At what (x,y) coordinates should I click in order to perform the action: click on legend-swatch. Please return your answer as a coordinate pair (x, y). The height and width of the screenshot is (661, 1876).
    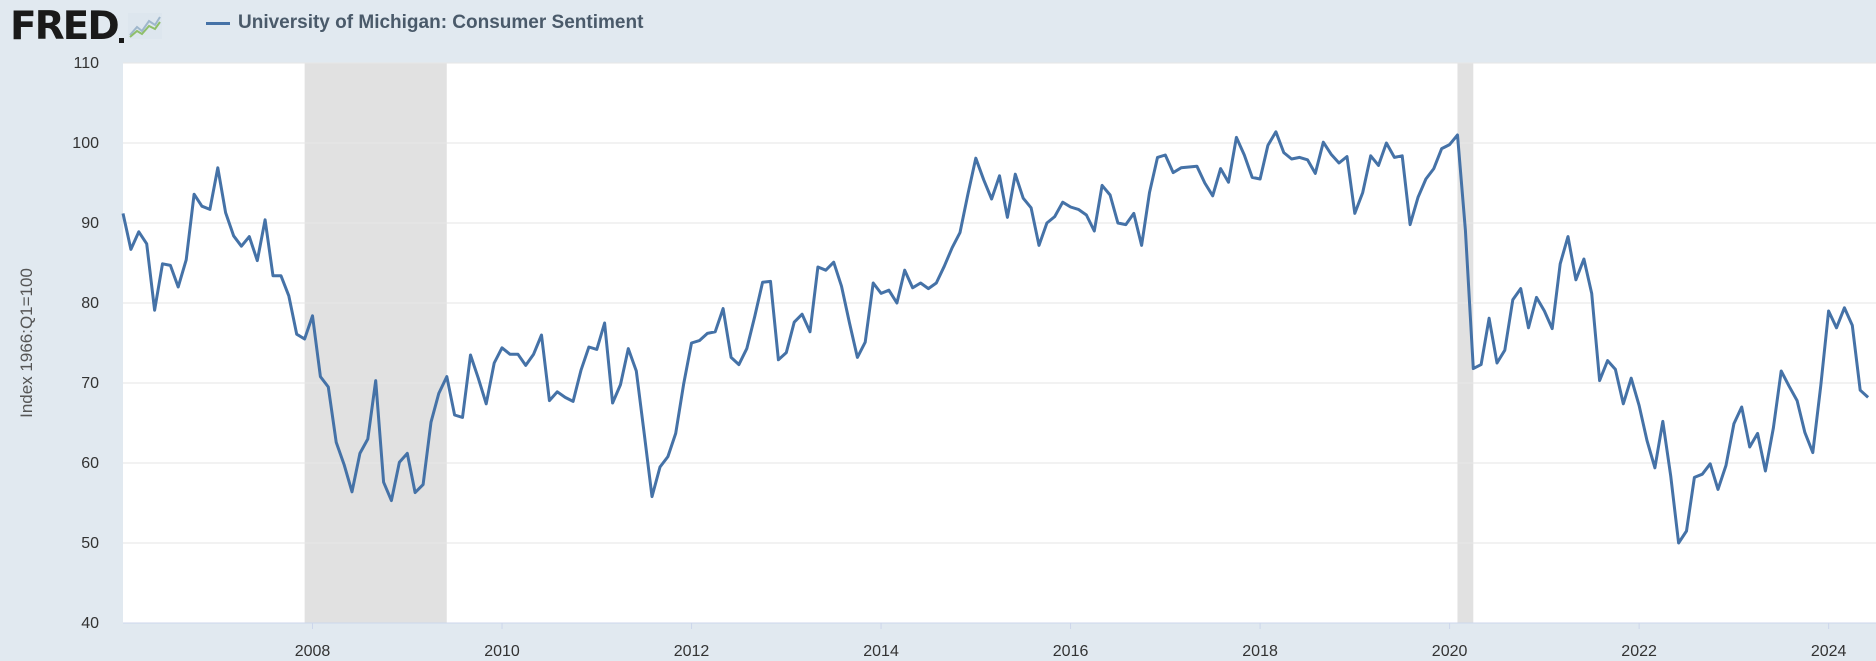
    Looking at the image, I should click on (218, 23).